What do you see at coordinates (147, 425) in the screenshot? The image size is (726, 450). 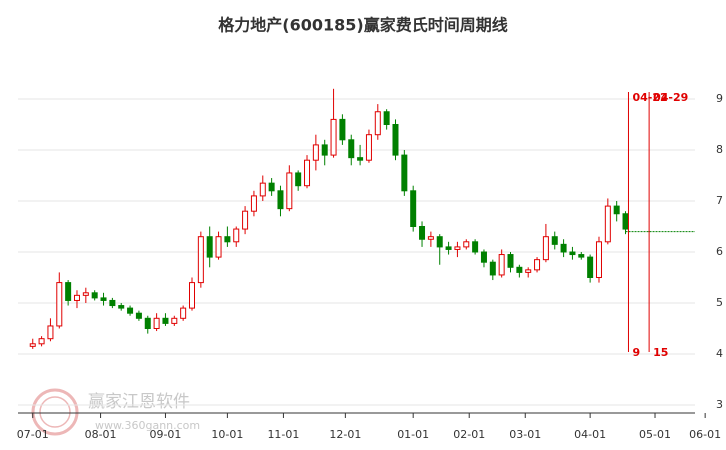 I see `watermark-url: www.360gann.com` at bounding box center [147, 425].